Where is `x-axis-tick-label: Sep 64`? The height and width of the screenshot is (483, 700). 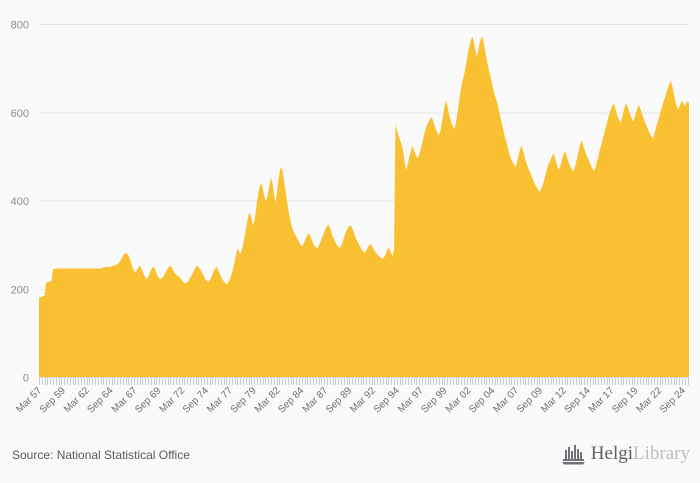 x-axis-tick-label: Sep 64 is located at coordinates (100, 400).